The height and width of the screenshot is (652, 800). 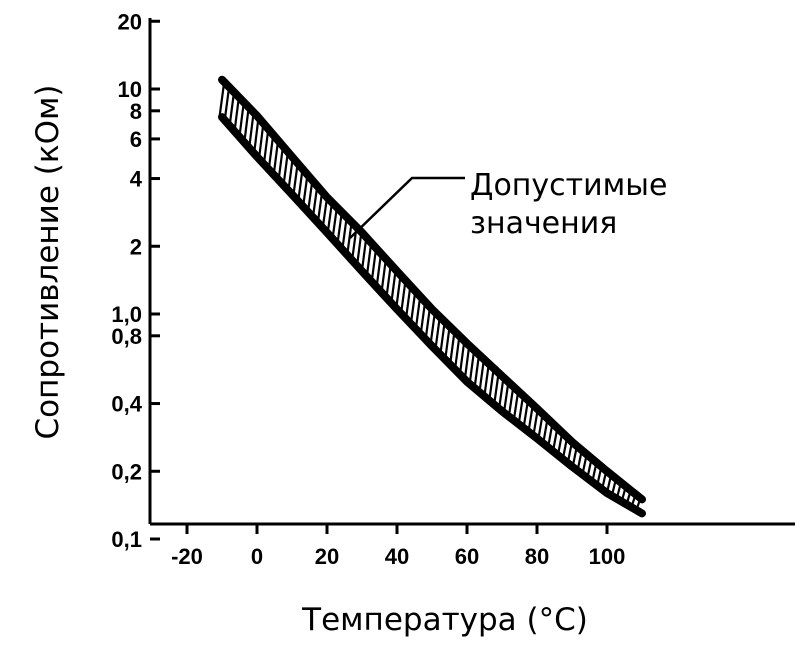 I want to click on y-tick-label-10: 20, so click(x=130, y=21).